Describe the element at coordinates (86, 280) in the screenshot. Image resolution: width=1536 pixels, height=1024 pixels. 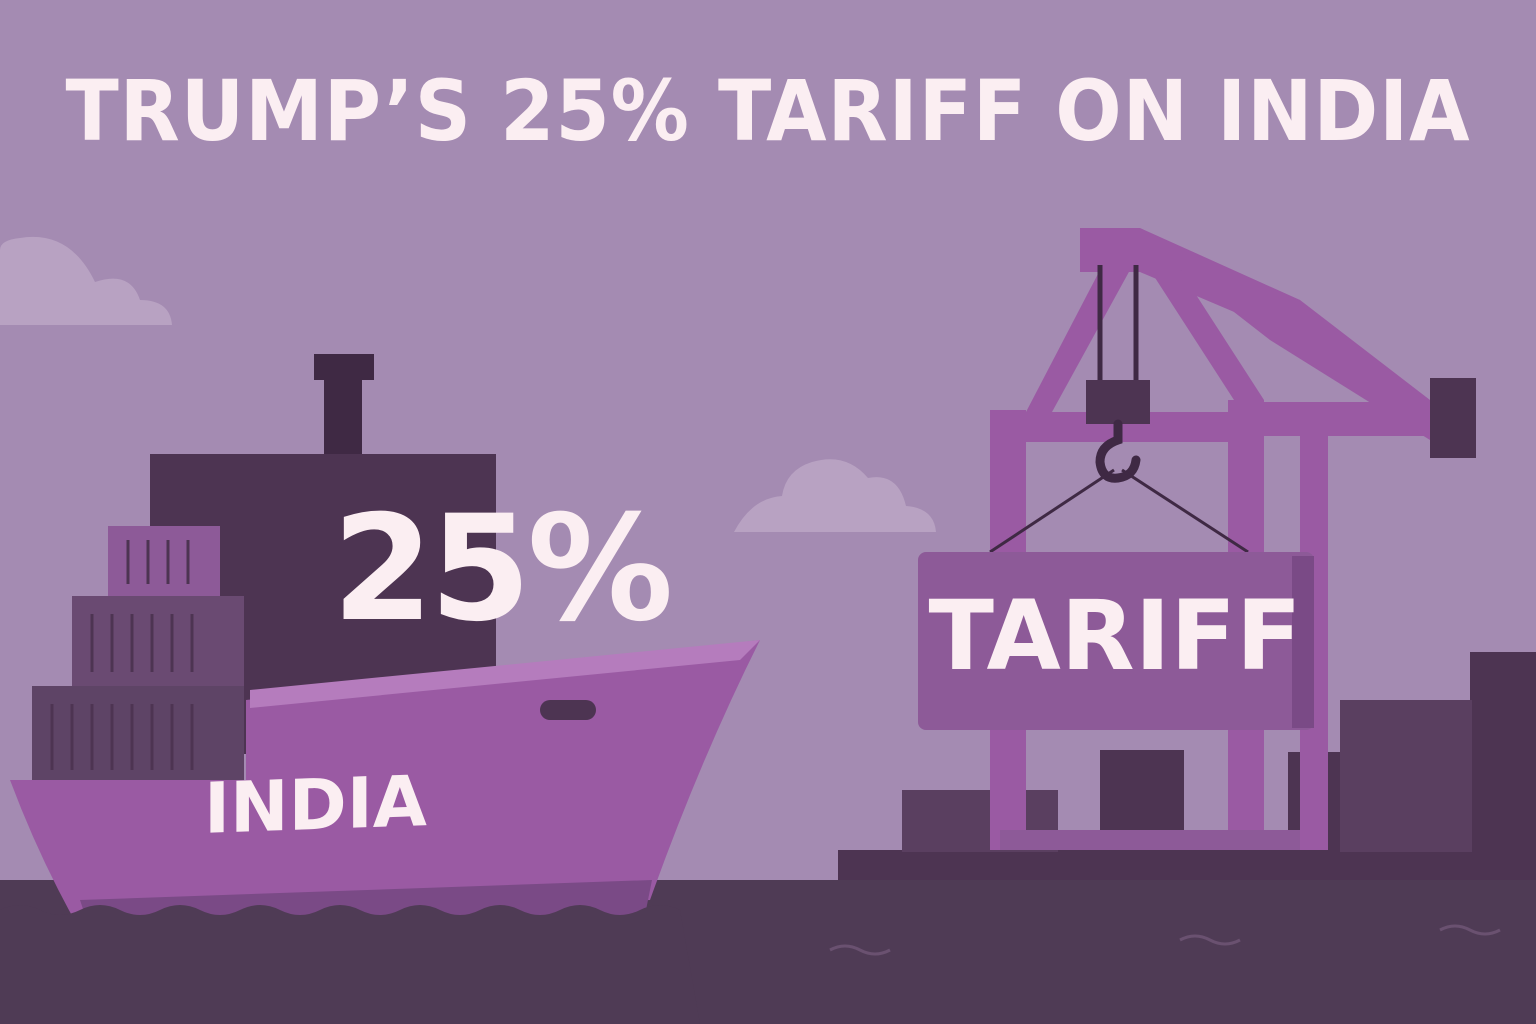
I see `cloud-left` at that location.